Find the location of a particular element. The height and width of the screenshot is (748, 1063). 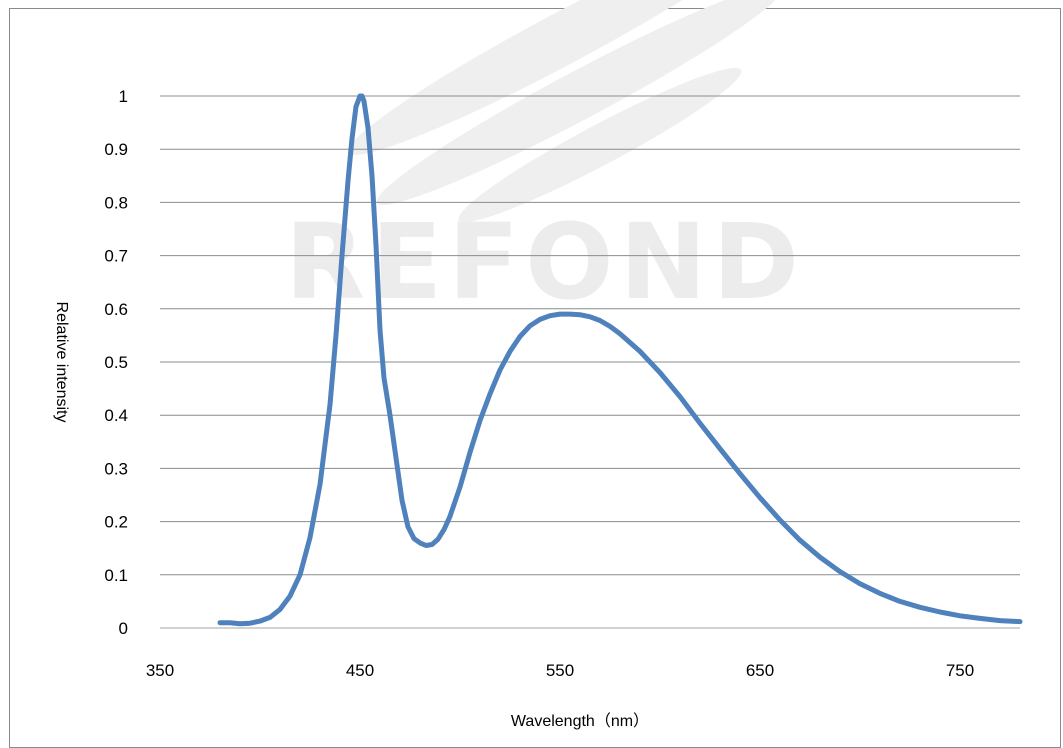

y-tick-label-5: 0.5 is located at coordinates (116, 362).